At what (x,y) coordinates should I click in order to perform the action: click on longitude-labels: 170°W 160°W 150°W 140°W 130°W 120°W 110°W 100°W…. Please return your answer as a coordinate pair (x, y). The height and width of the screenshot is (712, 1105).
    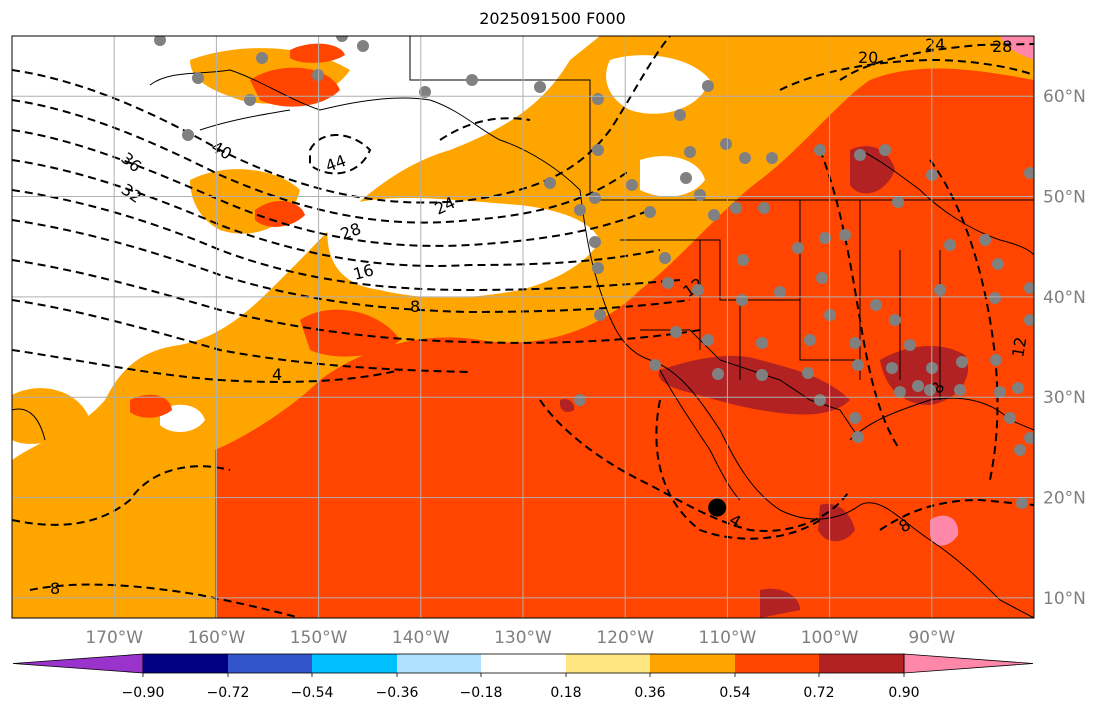
    Looking at the image, I should click on (520, 638).